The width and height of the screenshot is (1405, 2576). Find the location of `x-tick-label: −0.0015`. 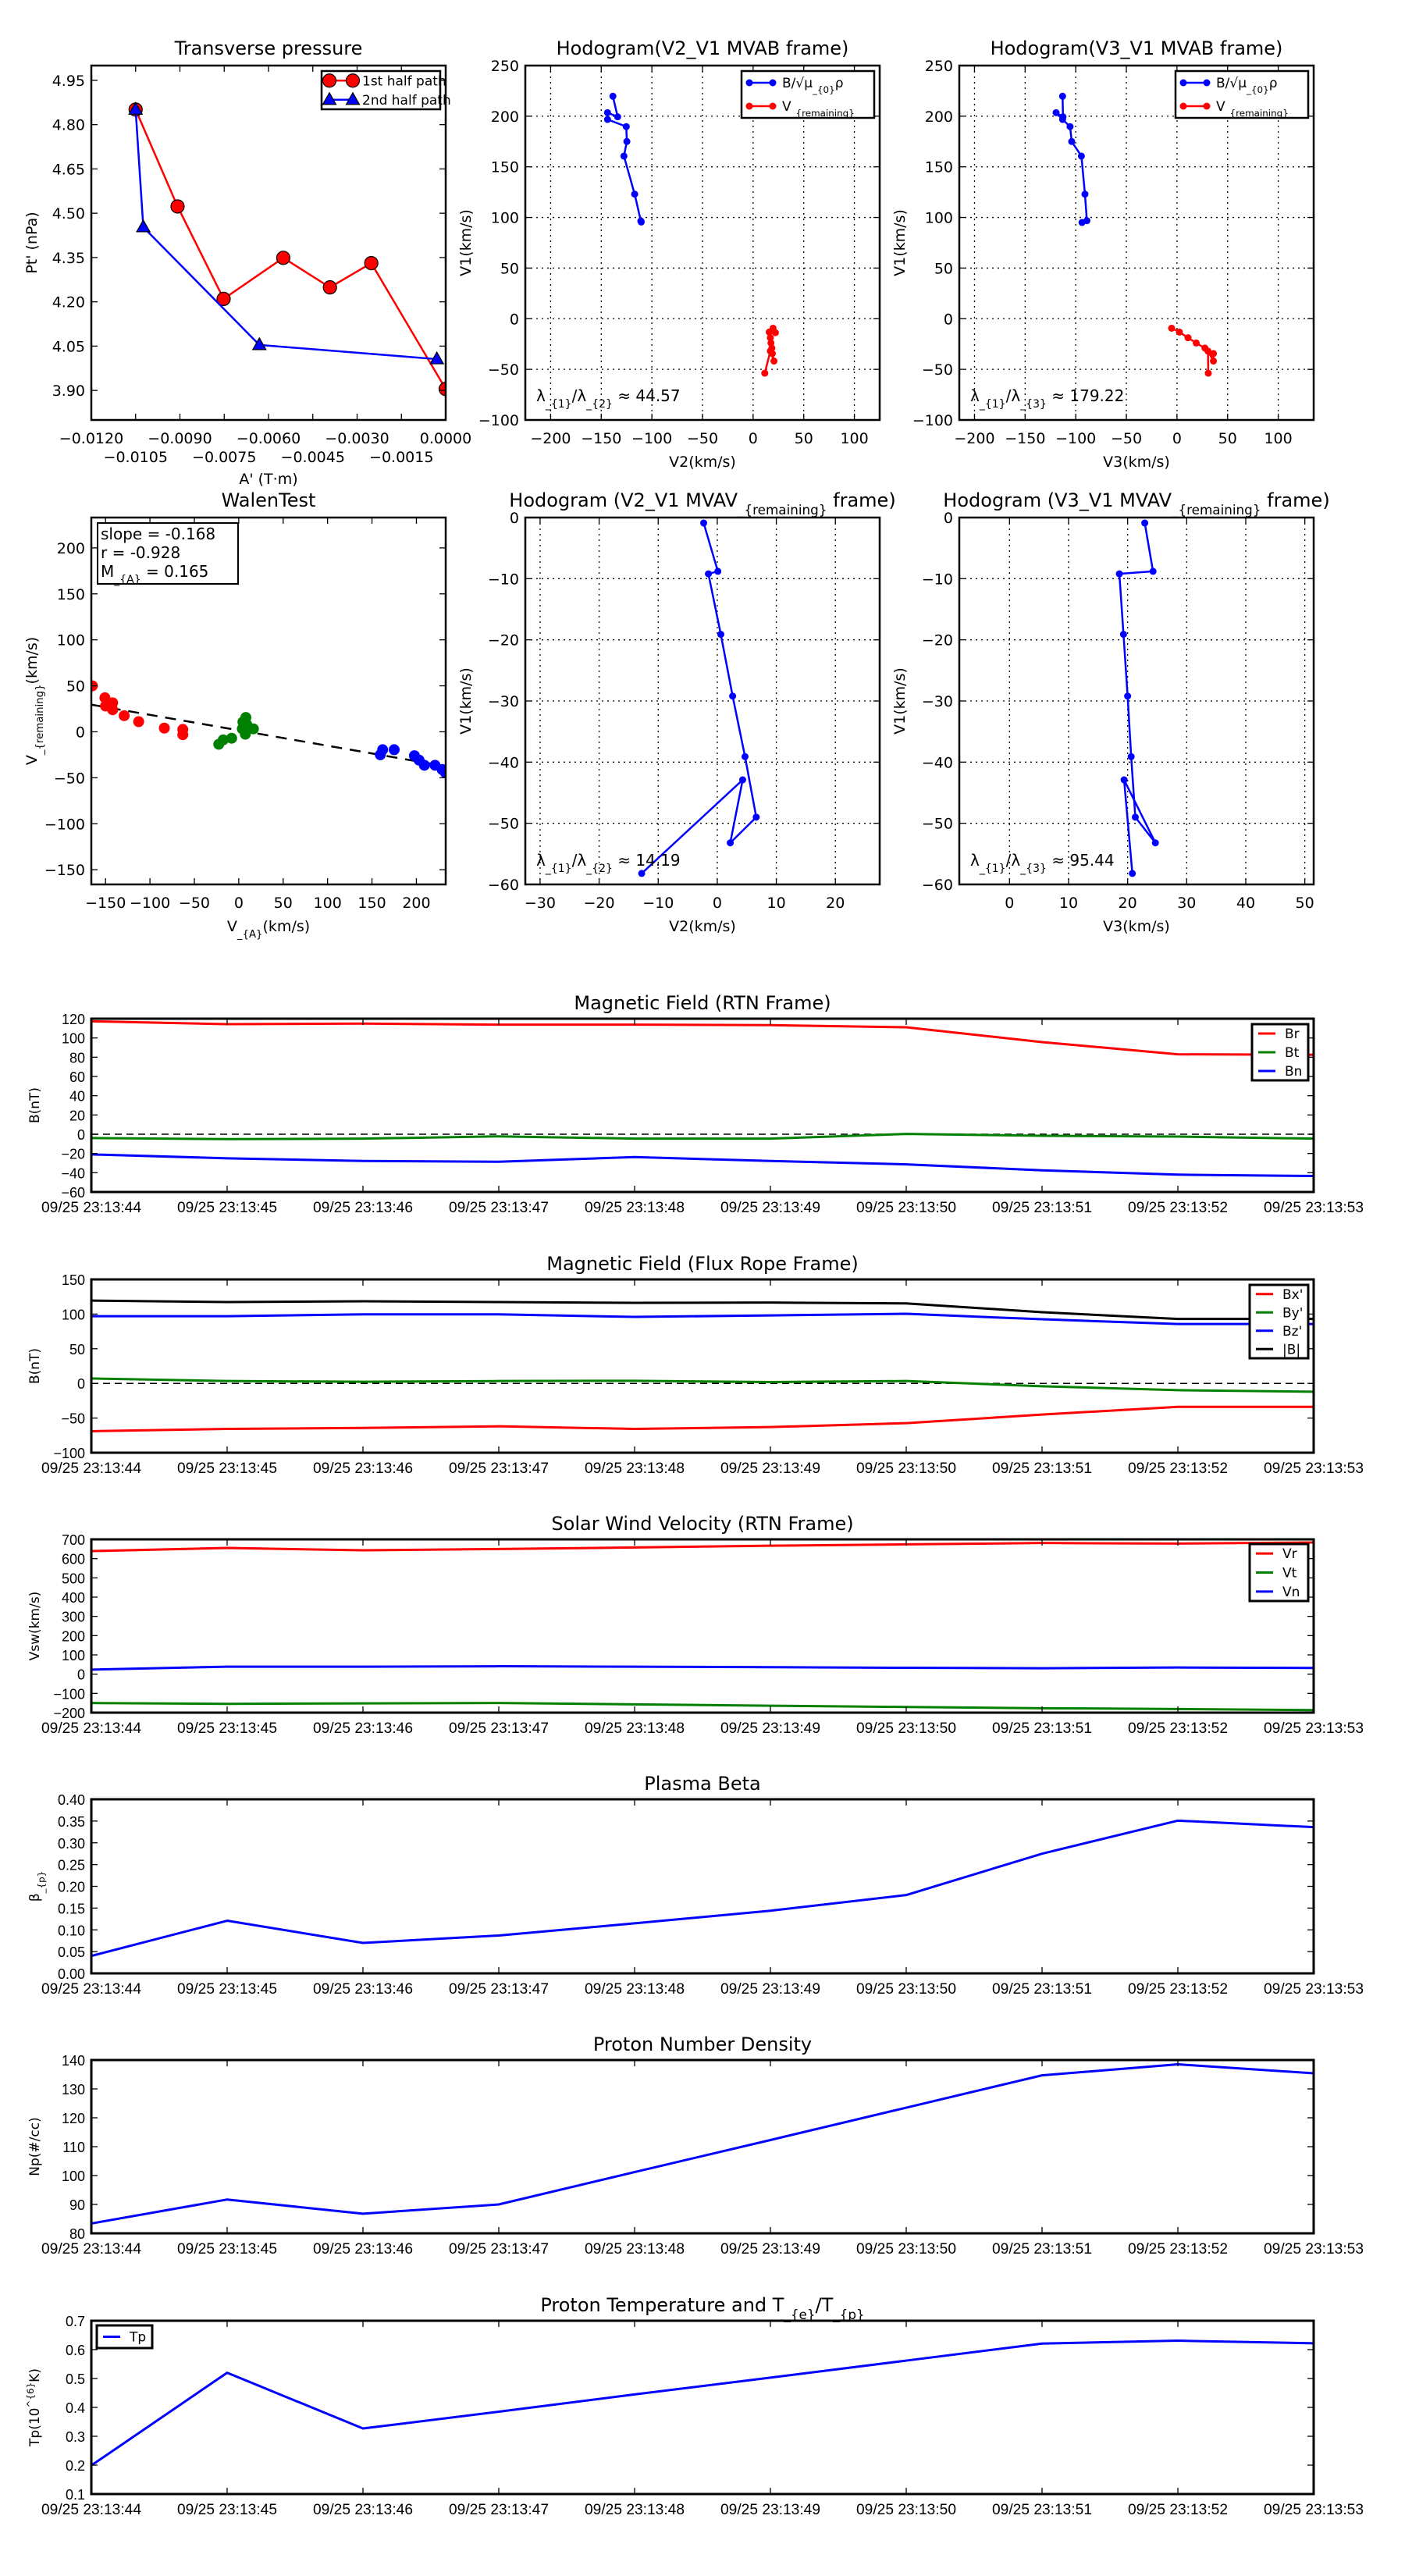

x-tick-label: −0.0015 is located at coordinates (401, 457).